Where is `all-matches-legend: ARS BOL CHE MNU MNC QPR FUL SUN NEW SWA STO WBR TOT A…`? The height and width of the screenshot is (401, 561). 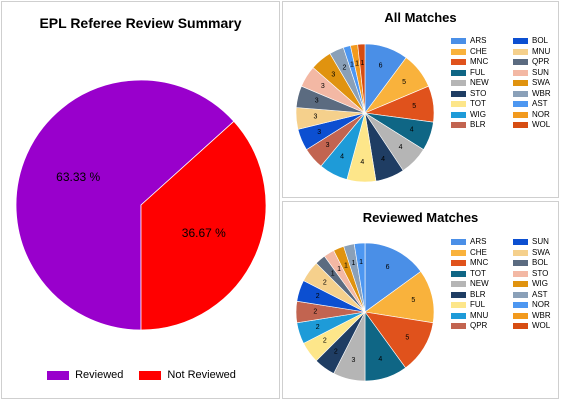
all-matches-legend: ARS BOL CHE MNU MNC QPR FUL SUN NEW SWA STO WBR TOT A… is located at coordinates (506, 83).